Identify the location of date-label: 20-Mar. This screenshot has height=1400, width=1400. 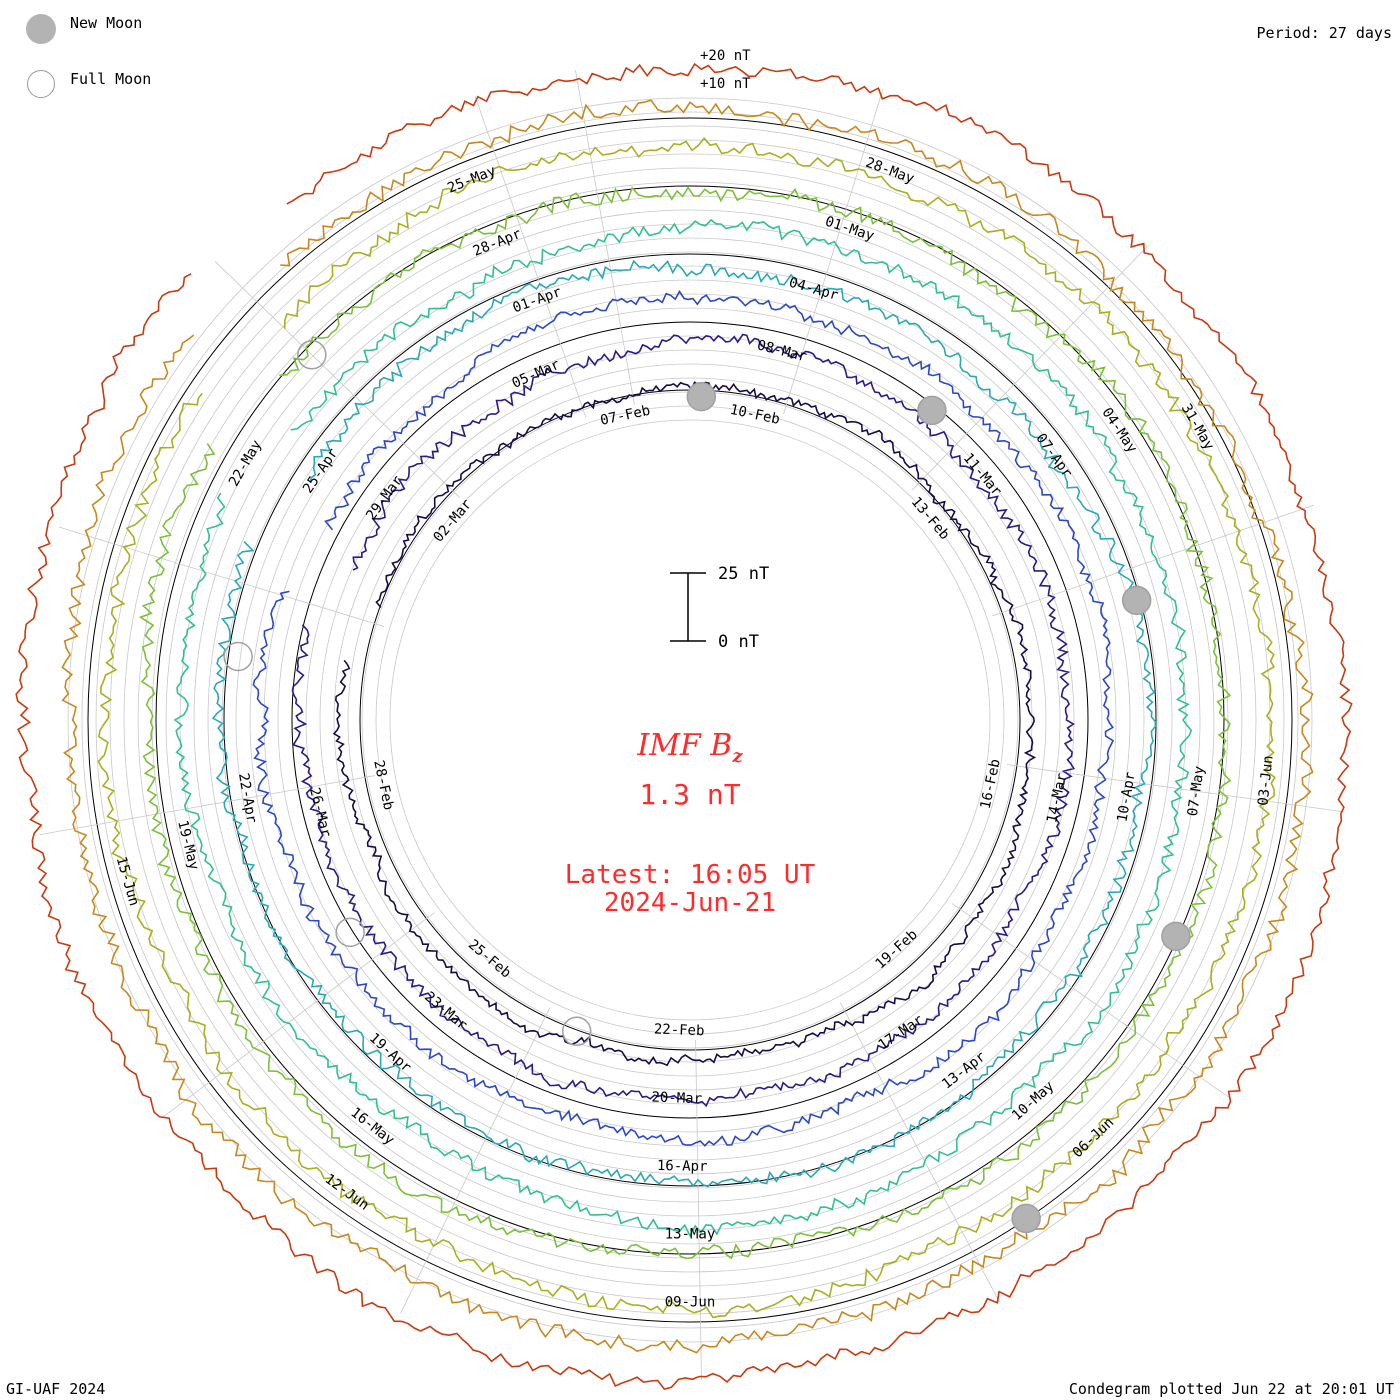
(676, 1098).